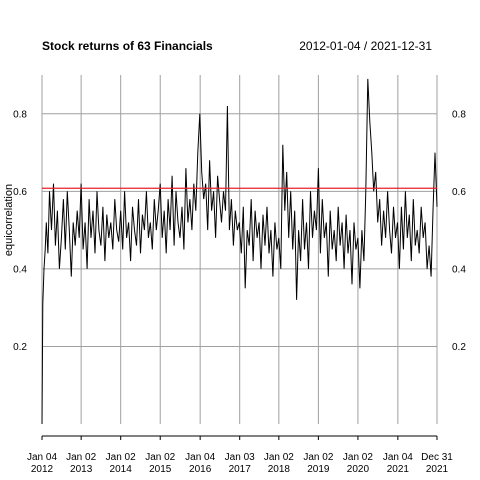  I want to click on y-tick-label-left: 0.2, so click(20, 347).